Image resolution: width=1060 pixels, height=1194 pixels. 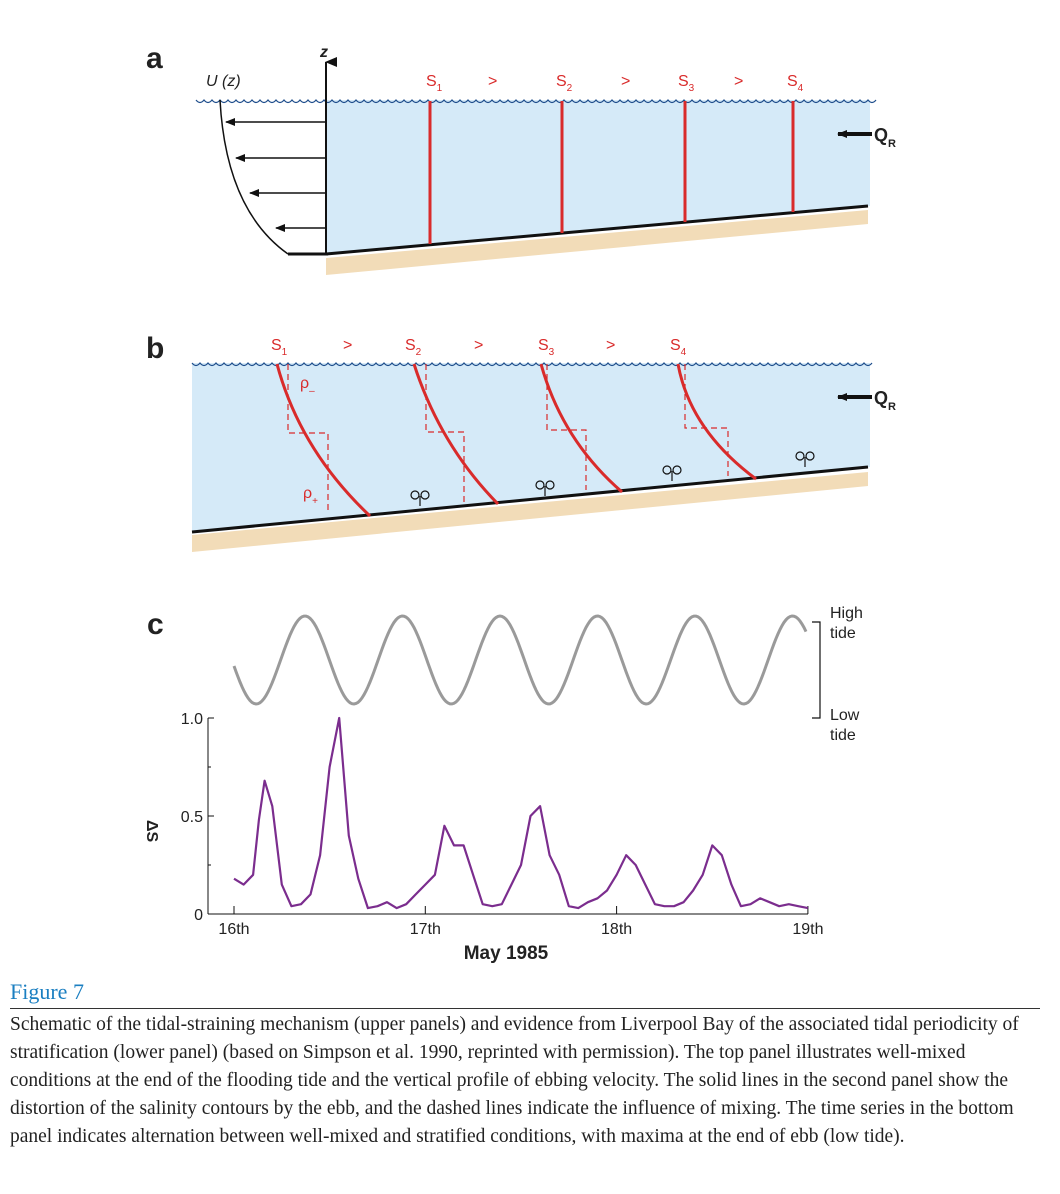 I want to click on panel-a: a U (z) z S1 S2 S3 S4 > > >, so click(x=521, y=158).